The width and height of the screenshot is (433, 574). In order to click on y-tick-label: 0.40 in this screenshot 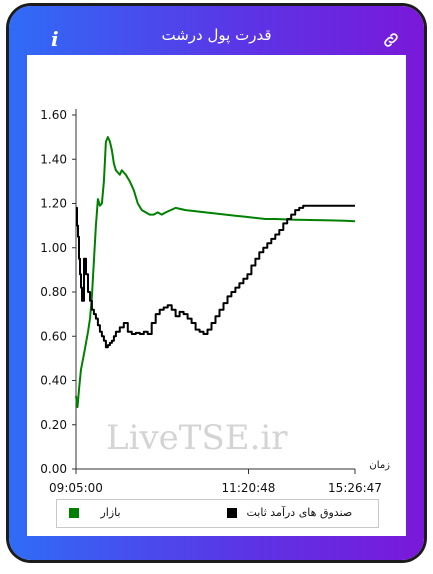, I will do `click(53, 381)`.